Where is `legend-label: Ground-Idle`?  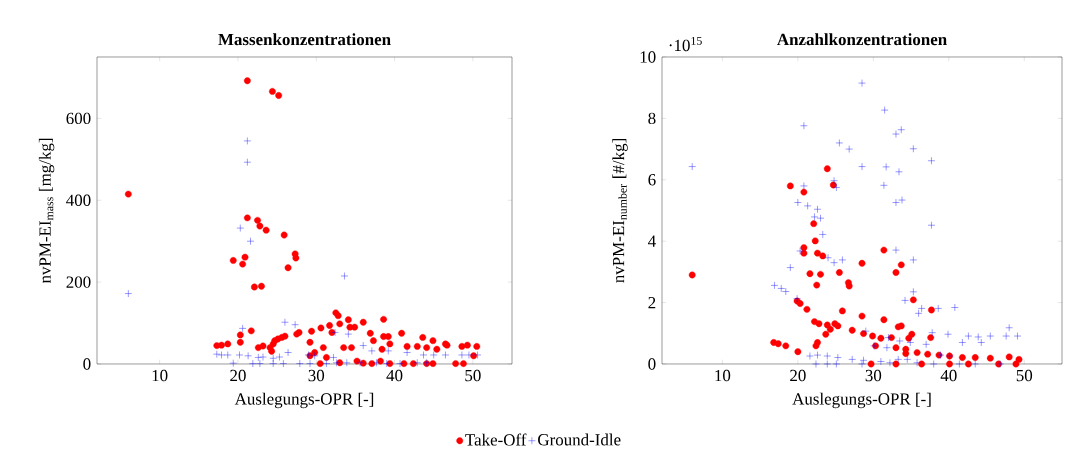
legend-label: Ground-Idle is located at coordinates (579, 439).